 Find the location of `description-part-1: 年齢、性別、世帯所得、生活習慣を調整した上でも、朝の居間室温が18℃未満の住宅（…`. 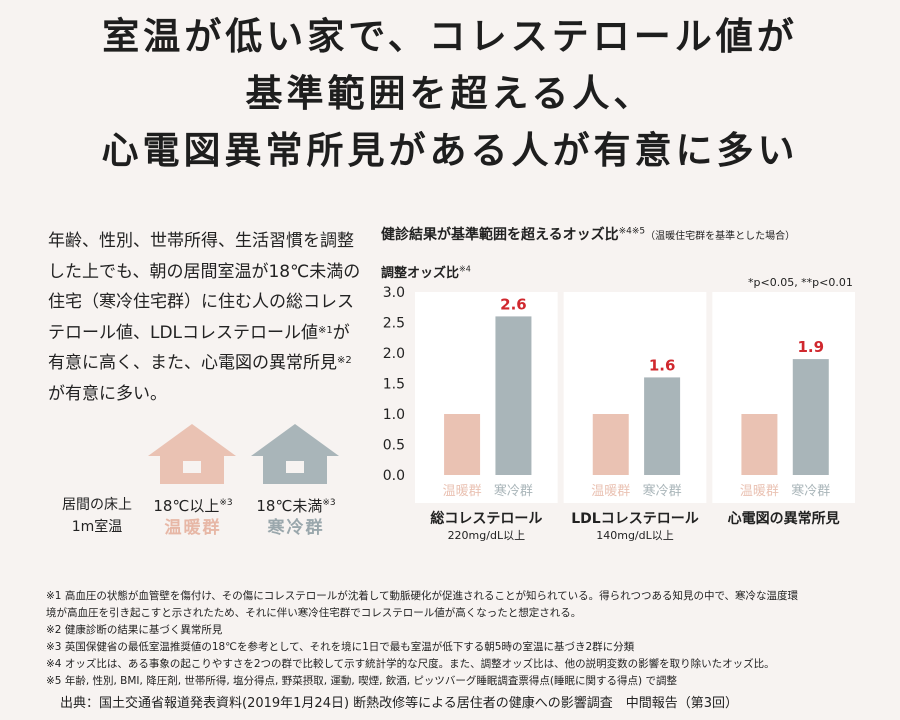

description-part-1: 年齢、性別、世帯所得、生活習慣を調整した上でも、朝の居間室温が18℃未満の住宅（… is located at coordinates (204, 287).